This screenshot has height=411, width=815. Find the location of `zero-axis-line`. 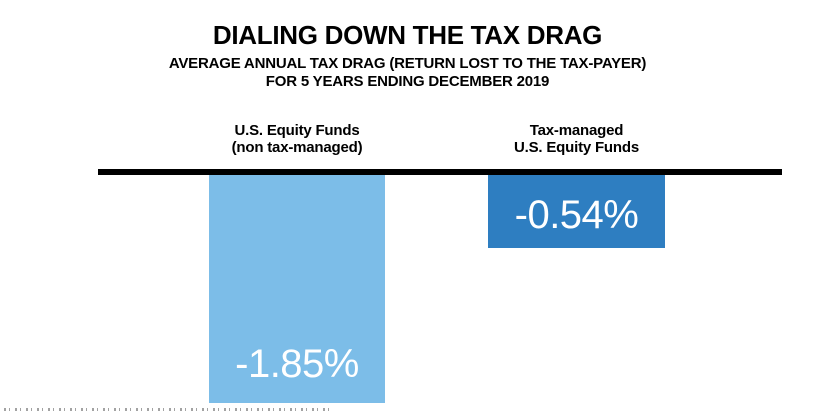

zero-axis-line is located at coordinates (440, 172).